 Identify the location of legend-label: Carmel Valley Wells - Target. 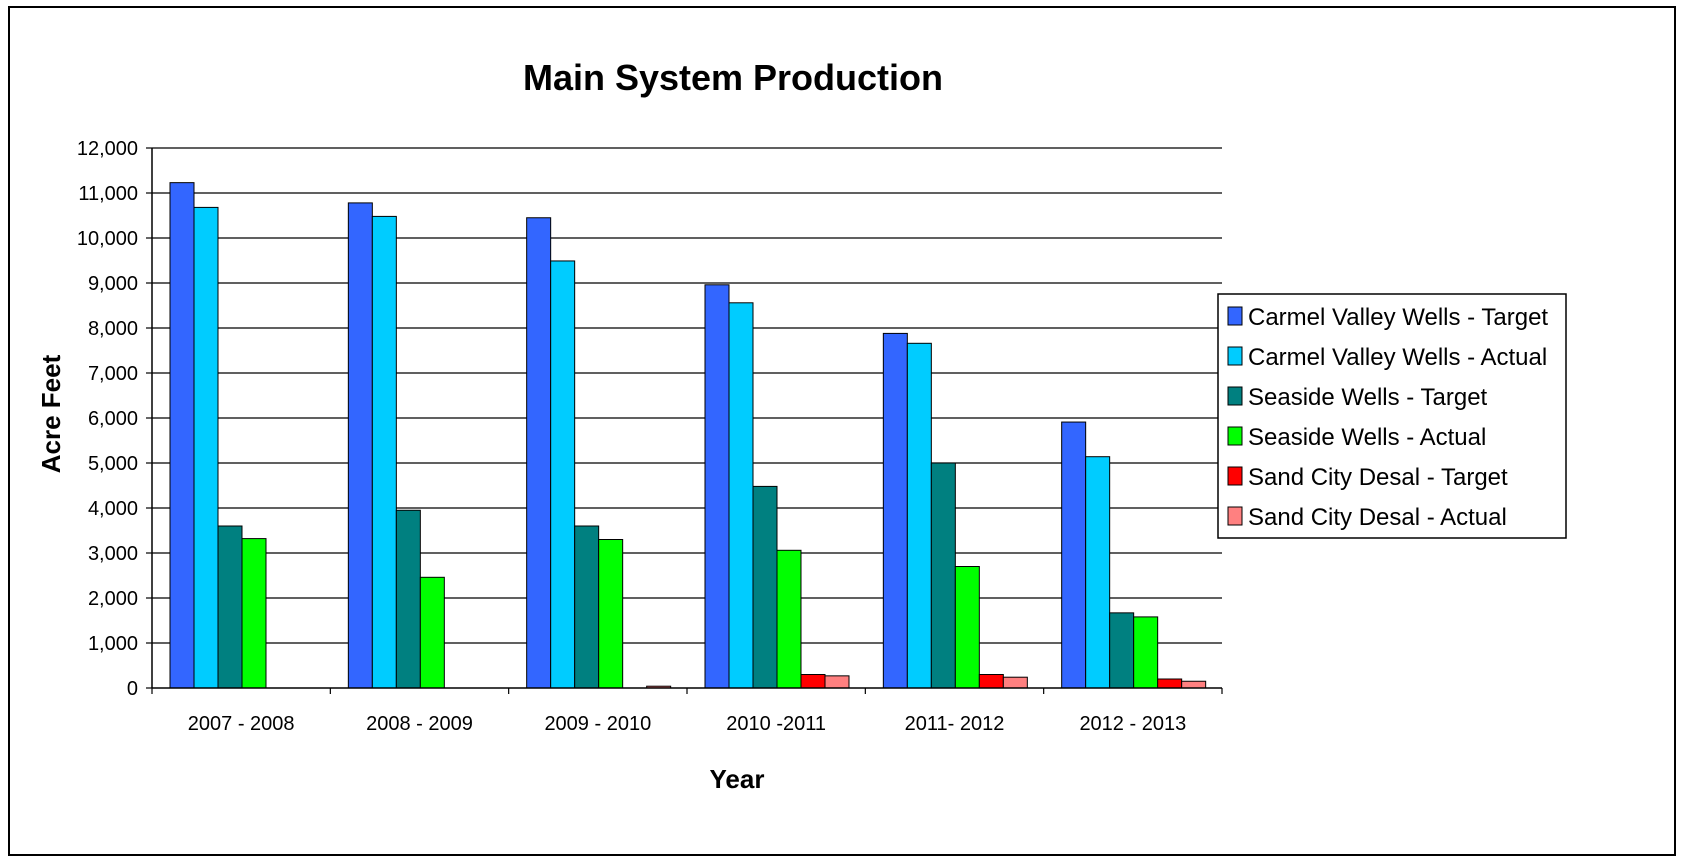
(1398, 317).